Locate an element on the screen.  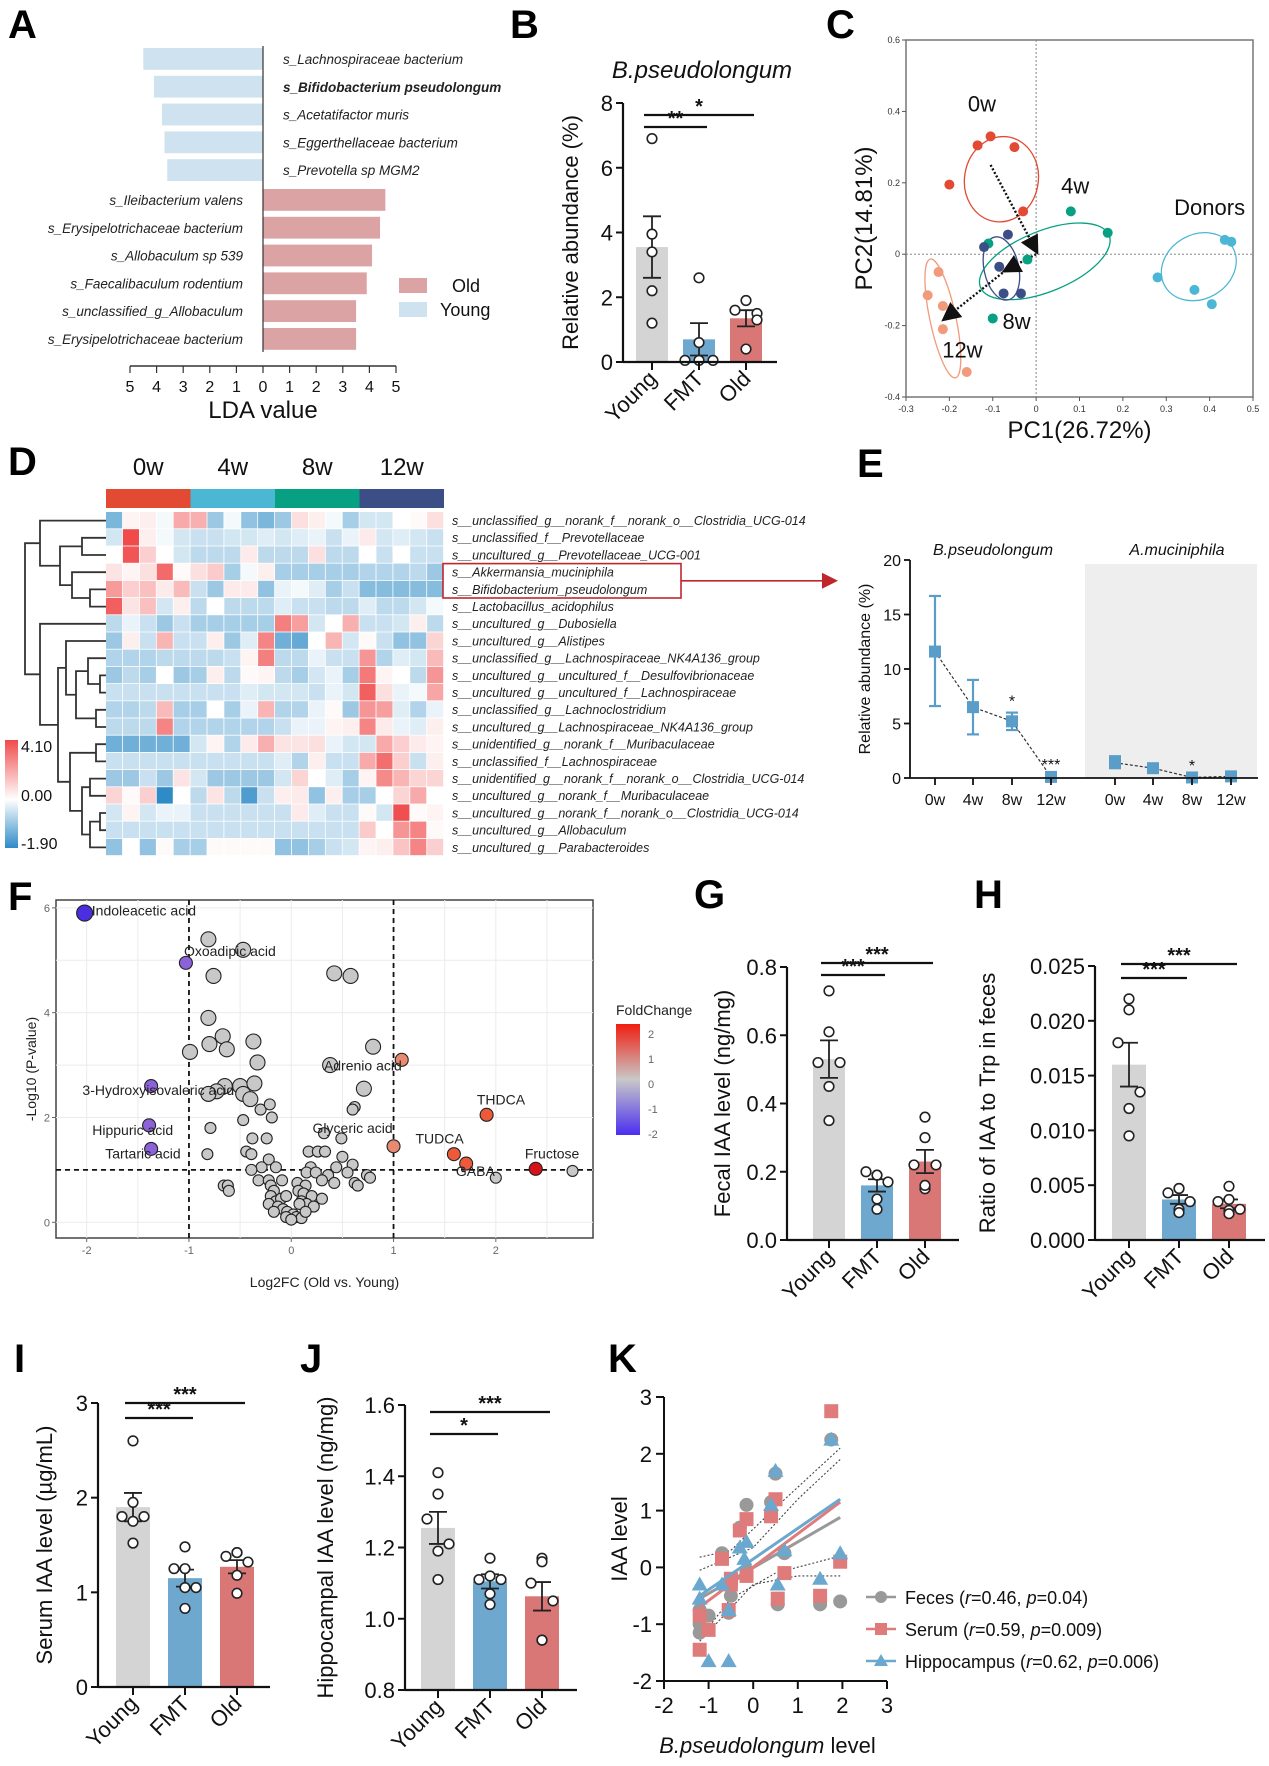
group-ellipse-0w is located at coordinates (1001, 179).